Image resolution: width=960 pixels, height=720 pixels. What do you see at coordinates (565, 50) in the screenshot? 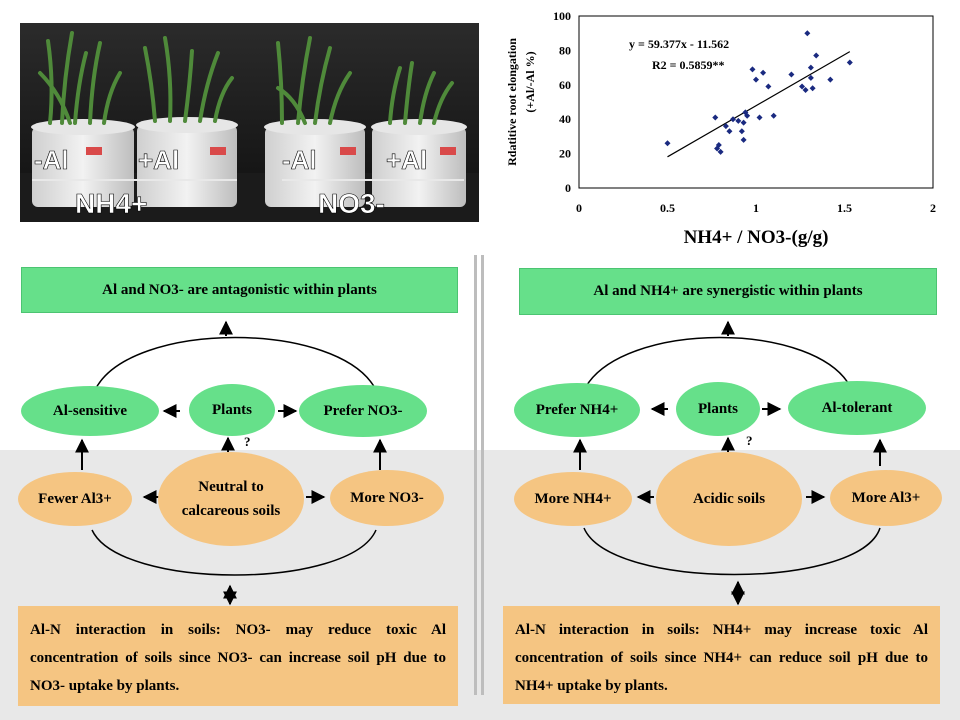
I see `y-tick-label: 80` at bounding box center [565, 50].